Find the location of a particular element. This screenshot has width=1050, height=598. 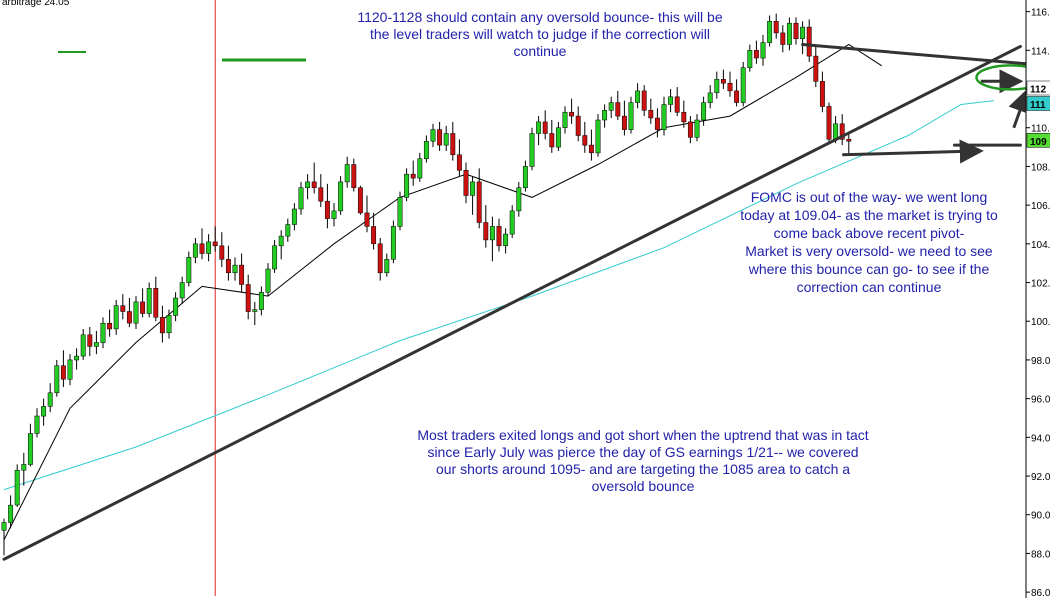

y-tick-label: 104.0 is located at coordinates (1040, 245).